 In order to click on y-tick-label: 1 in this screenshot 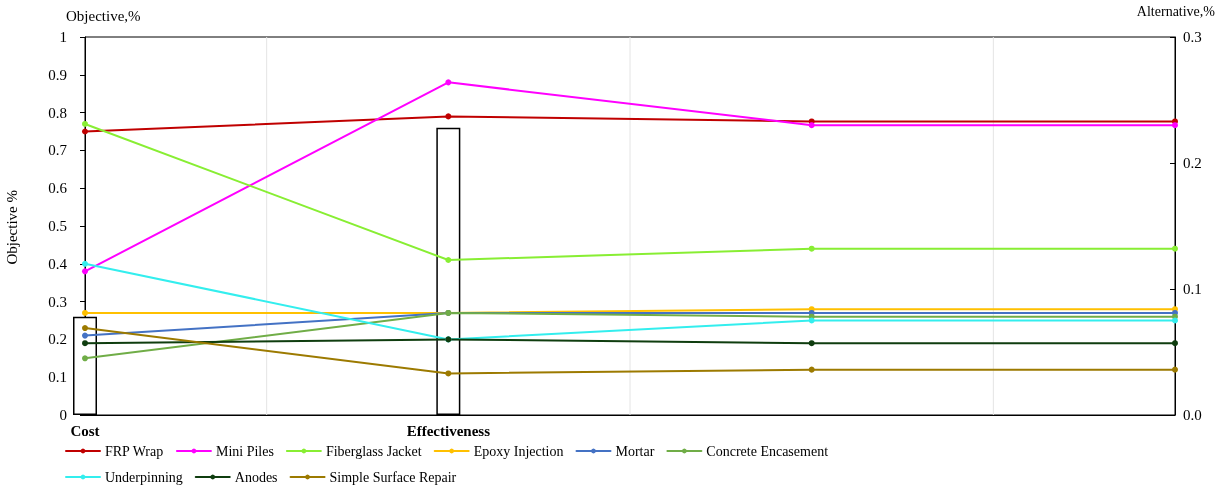, I will do `click(63, 37)`.